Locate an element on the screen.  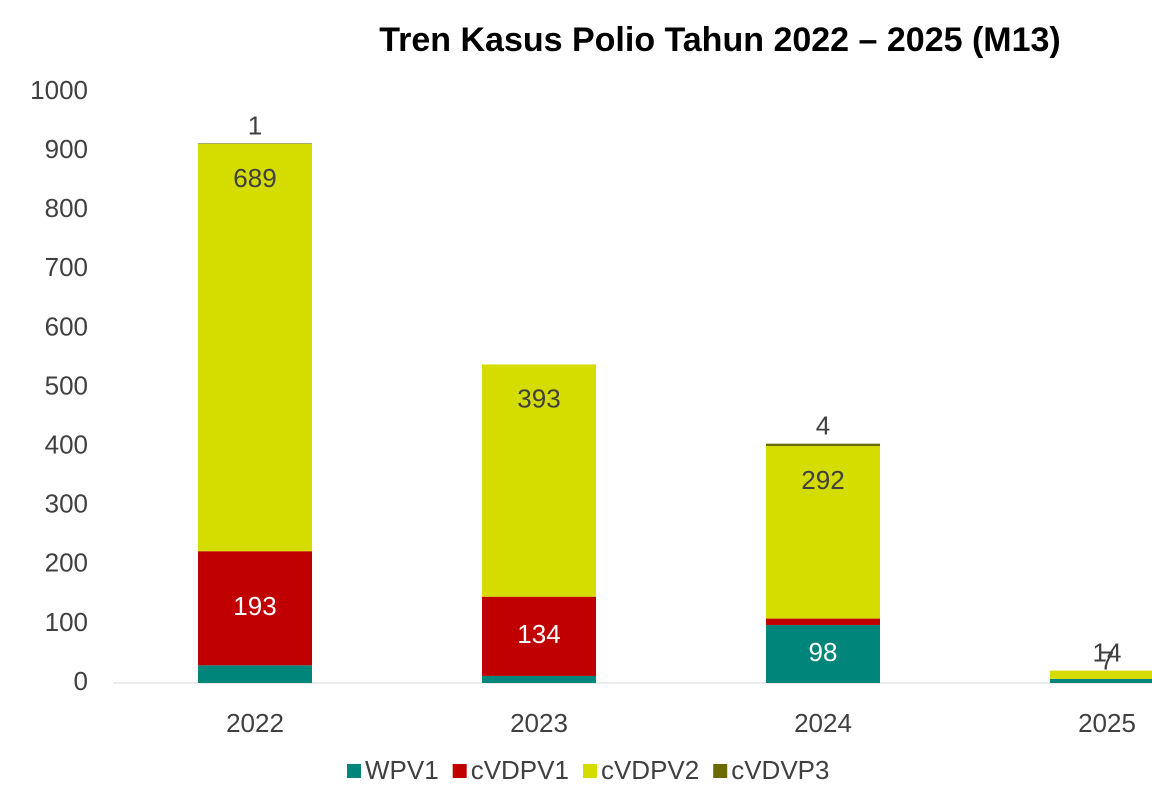
y-tick-label: 0 is located at coordinates (81, 681).